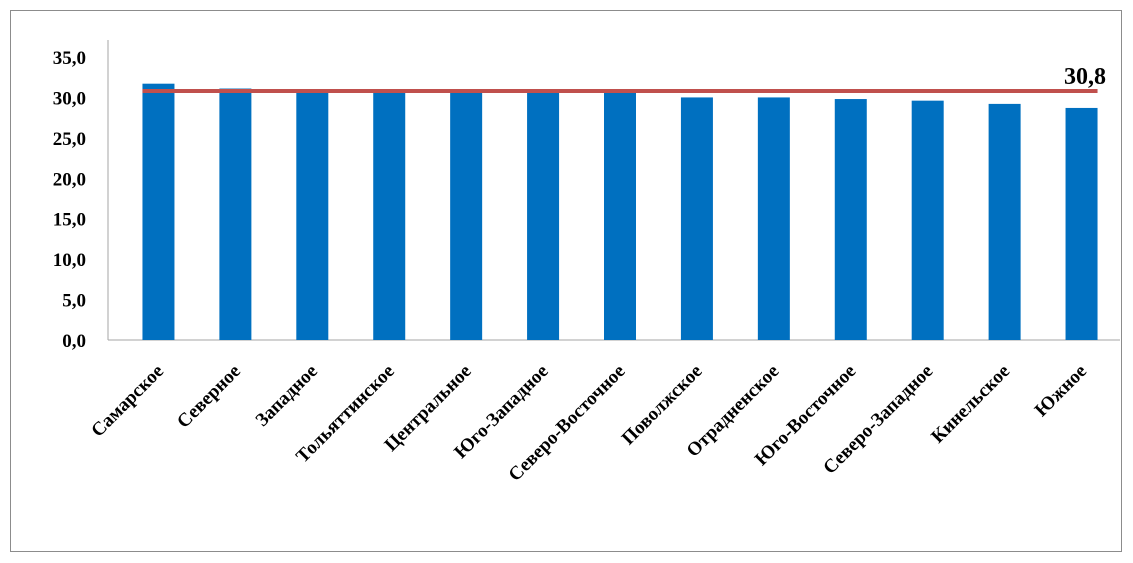 The image size is (1133, 563). Describe the element at coordinates (69, 139) in the screenshot. I see `y-tick-label: 25,0` at that location.